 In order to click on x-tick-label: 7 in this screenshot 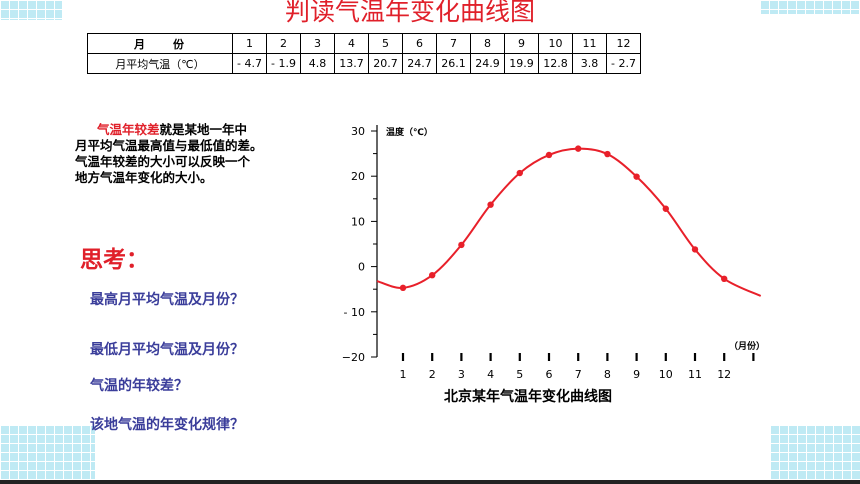, I will do `click(578, 374)`.